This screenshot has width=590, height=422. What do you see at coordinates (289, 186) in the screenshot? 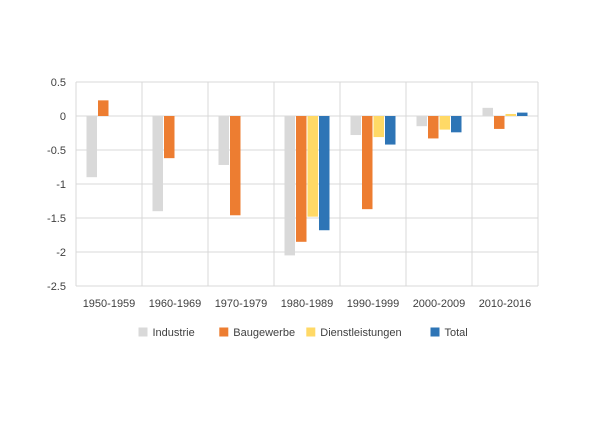
I see `bar-industrie-1980-1989` at bounding box center [289, 186].